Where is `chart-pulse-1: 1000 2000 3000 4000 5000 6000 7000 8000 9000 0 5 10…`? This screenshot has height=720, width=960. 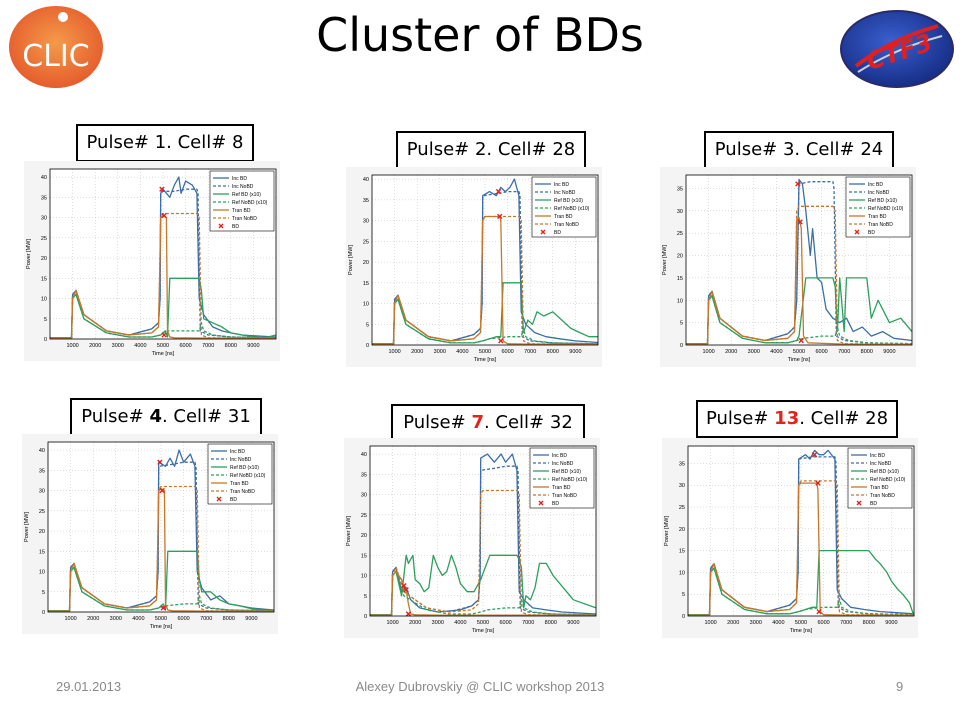 chart-pulse-1: 1000 2000 3000 4000 5000 6000 7000 8000 9000 0 5 10… is located at coordinates (152, 261).